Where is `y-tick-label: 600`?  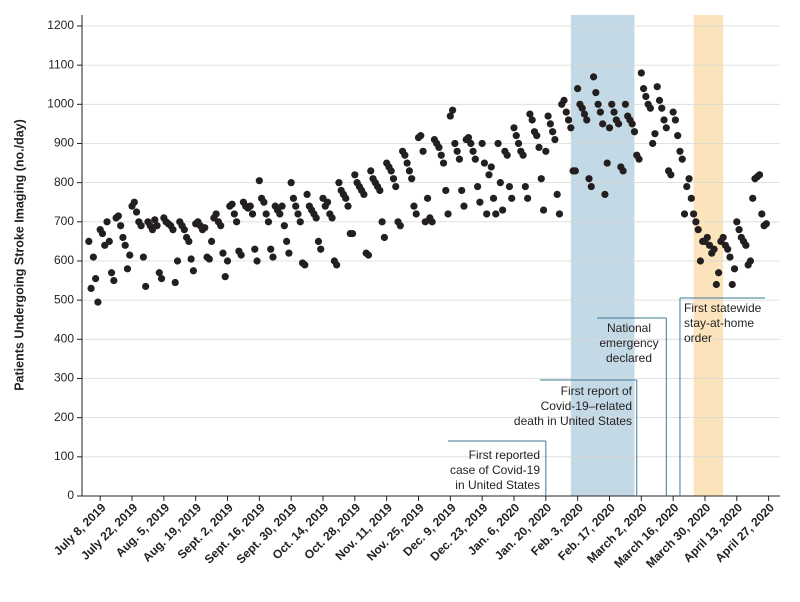
y-tick-label: 600 is located at coordinates (64, 260).